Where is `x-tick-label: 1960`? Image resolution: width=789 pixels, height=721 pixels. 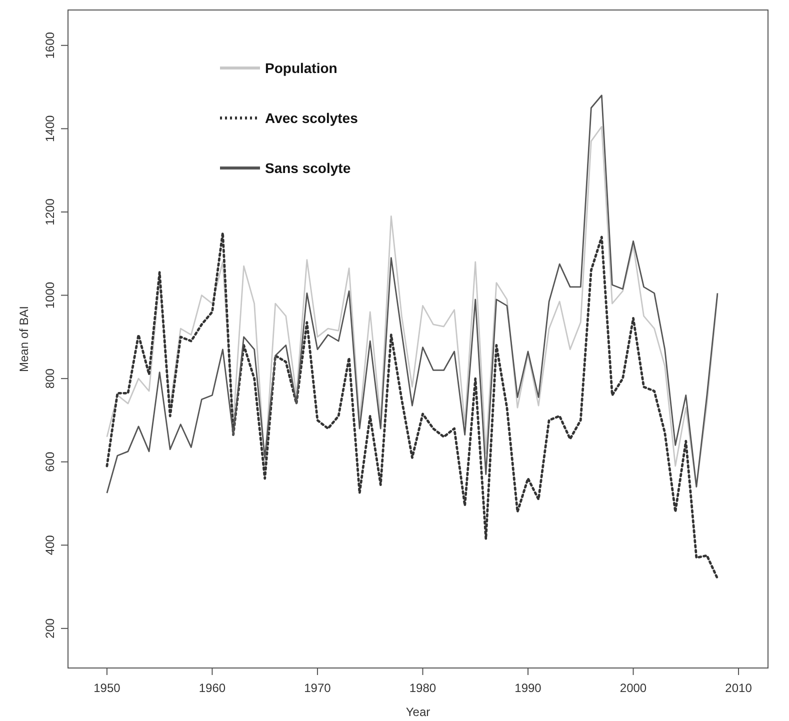 x-tick-label: 1960 is located at coordinates (212, 688).